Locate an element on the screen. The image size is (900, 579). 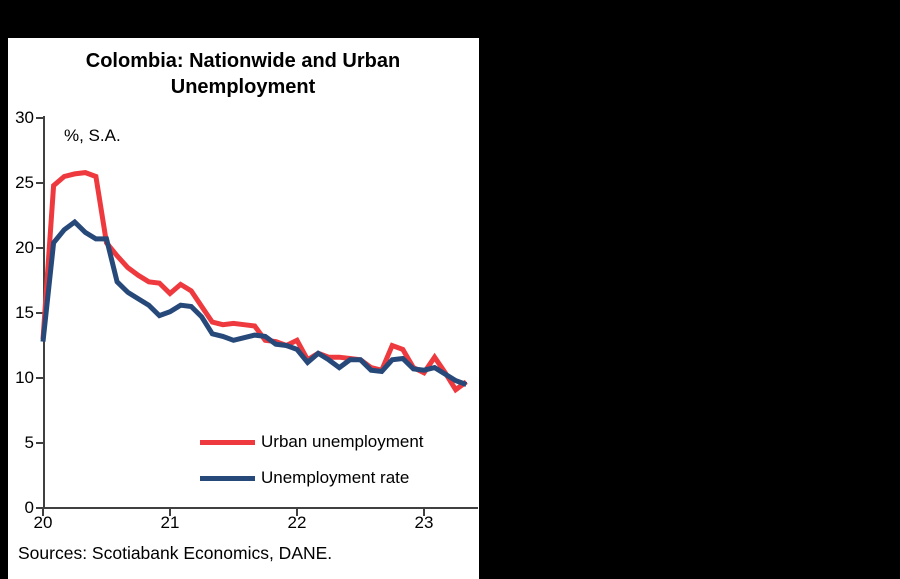
legend-row-national: Unemployment rate is located at coordinates (312, 478).